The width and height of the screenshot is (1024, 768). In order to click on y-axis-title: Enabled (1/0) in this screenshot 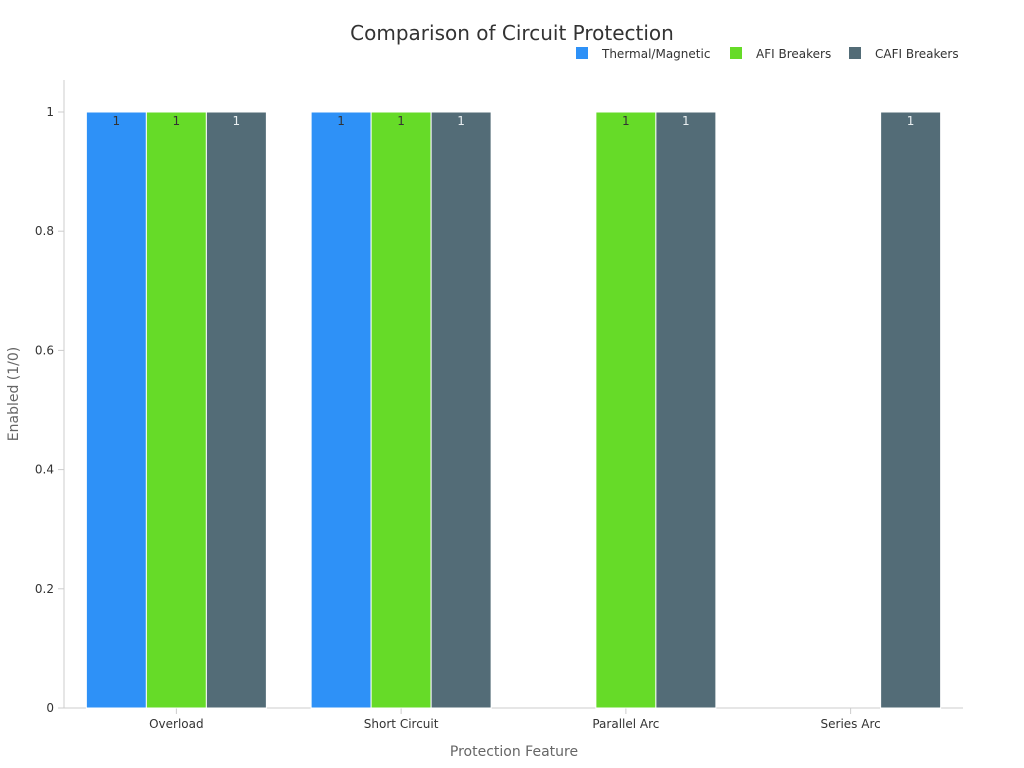, I will do `click(14, 394)`.